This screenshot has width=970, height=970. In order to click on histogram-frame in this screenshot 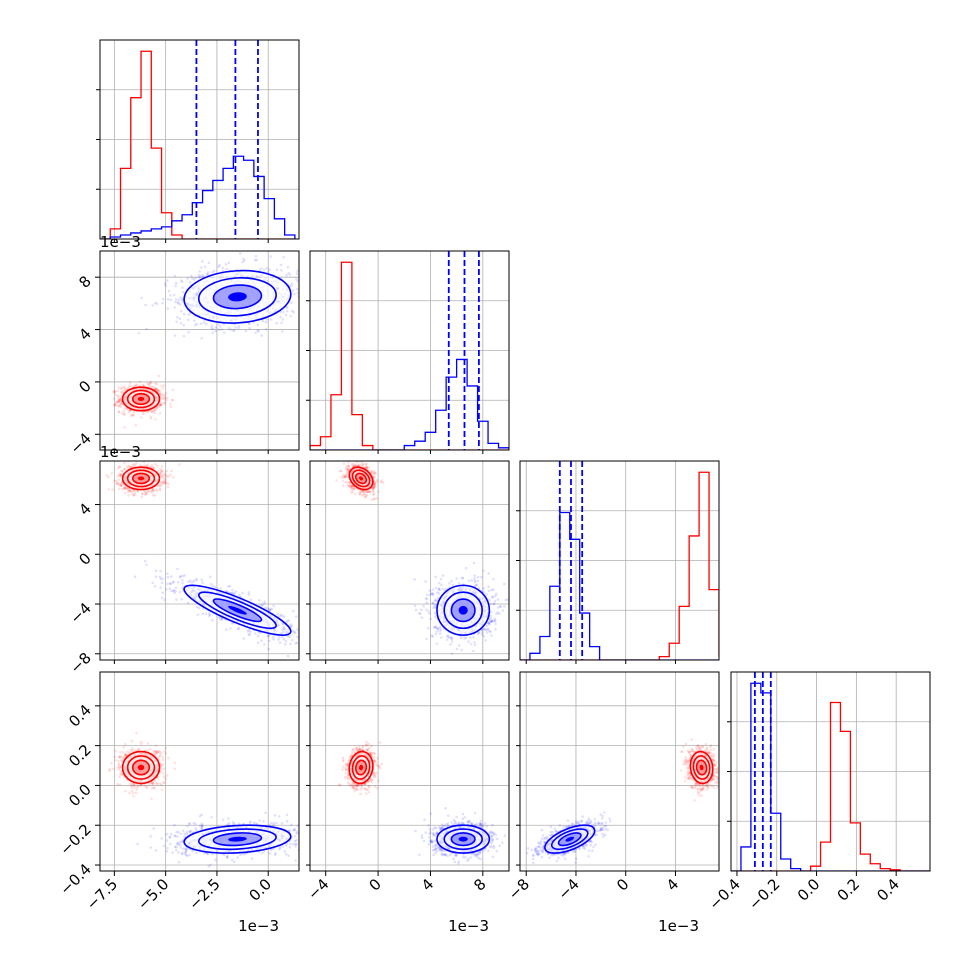, I will do `click(409, 350)`.